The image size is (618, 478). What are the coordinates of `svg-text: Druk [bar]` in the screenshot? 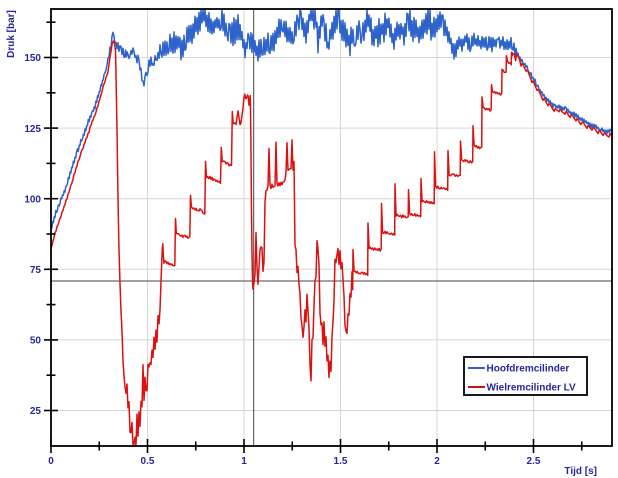 It's located at (11, 34).